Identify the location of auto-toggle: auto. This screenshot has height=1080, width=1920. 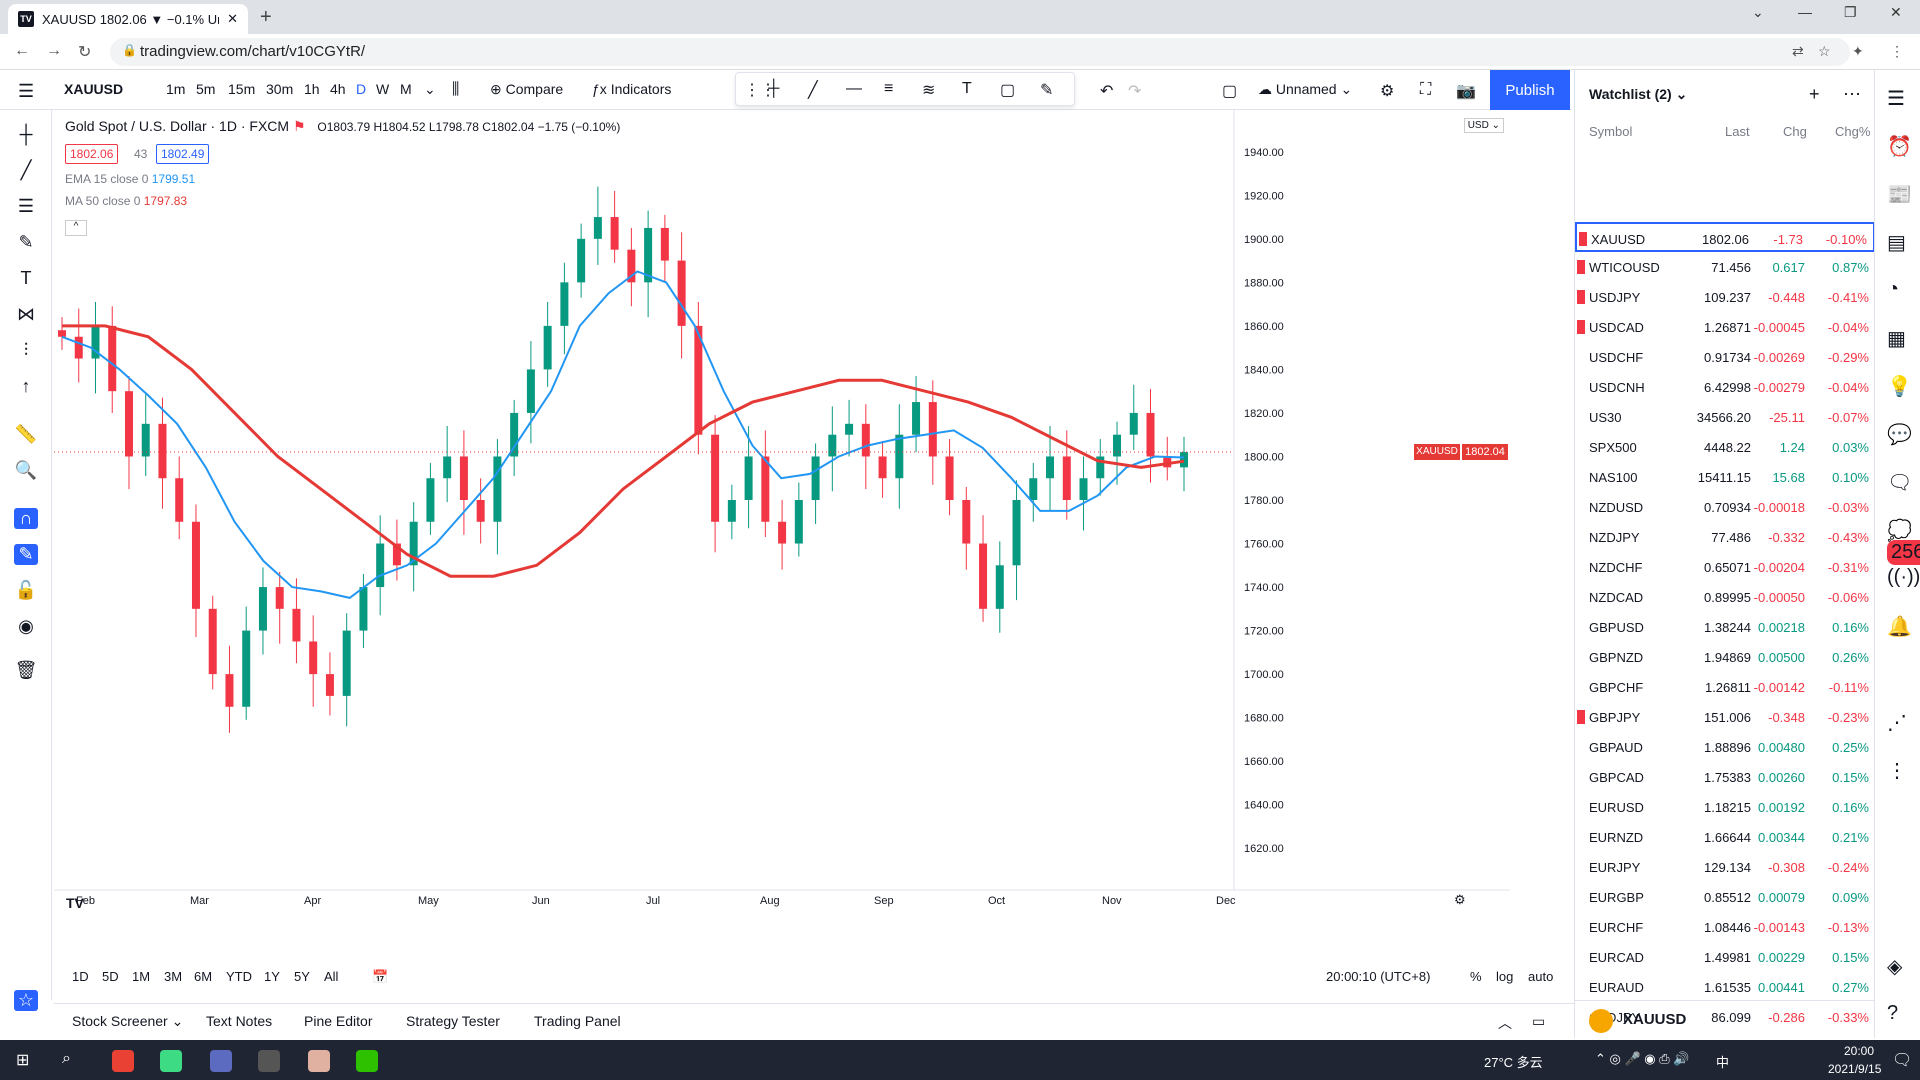
(1541, 976).